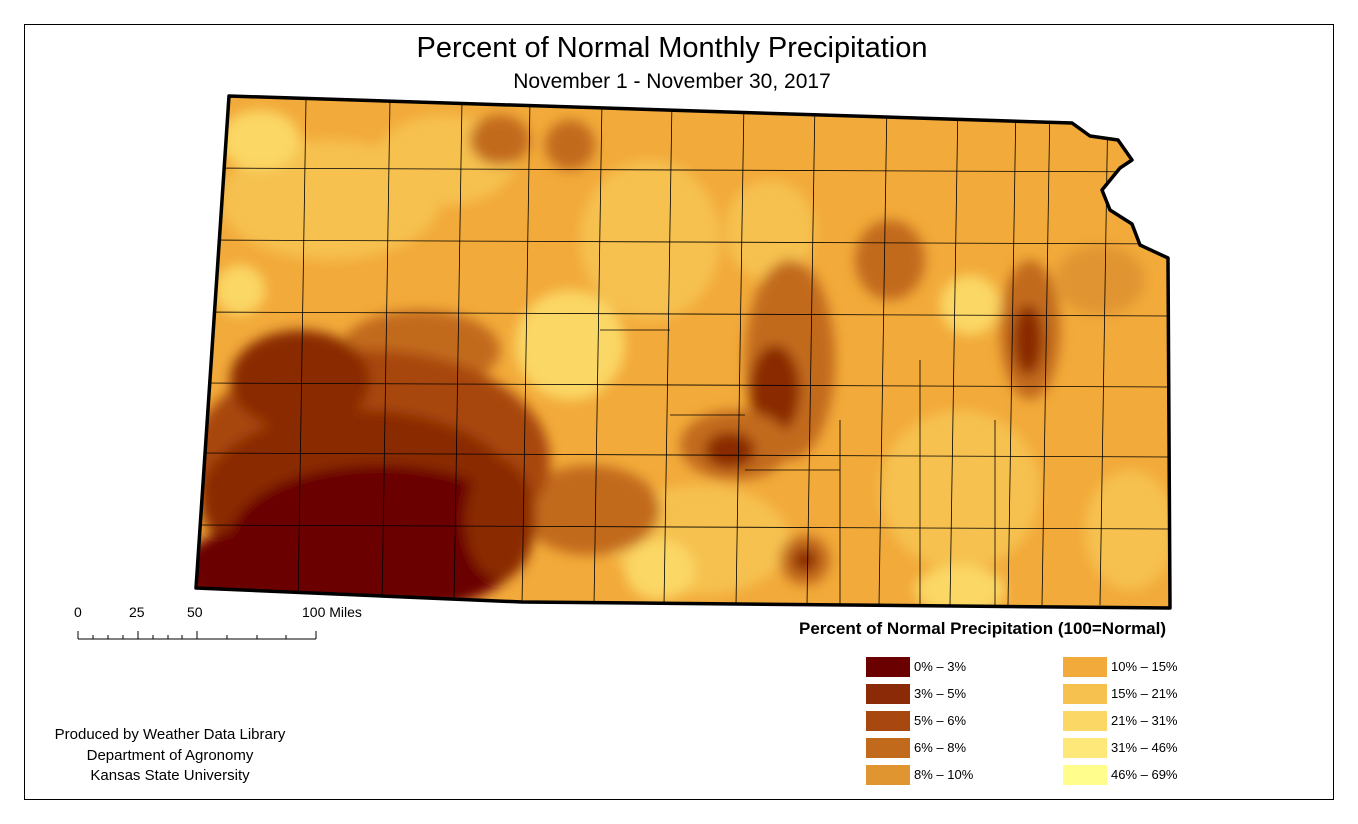 The height and width of the screenshot is (824, 1358). What do you see at coordinates (195, 612) in the screenshot?
I see `scale-label-50: 50` at bounding box center [195, 612].